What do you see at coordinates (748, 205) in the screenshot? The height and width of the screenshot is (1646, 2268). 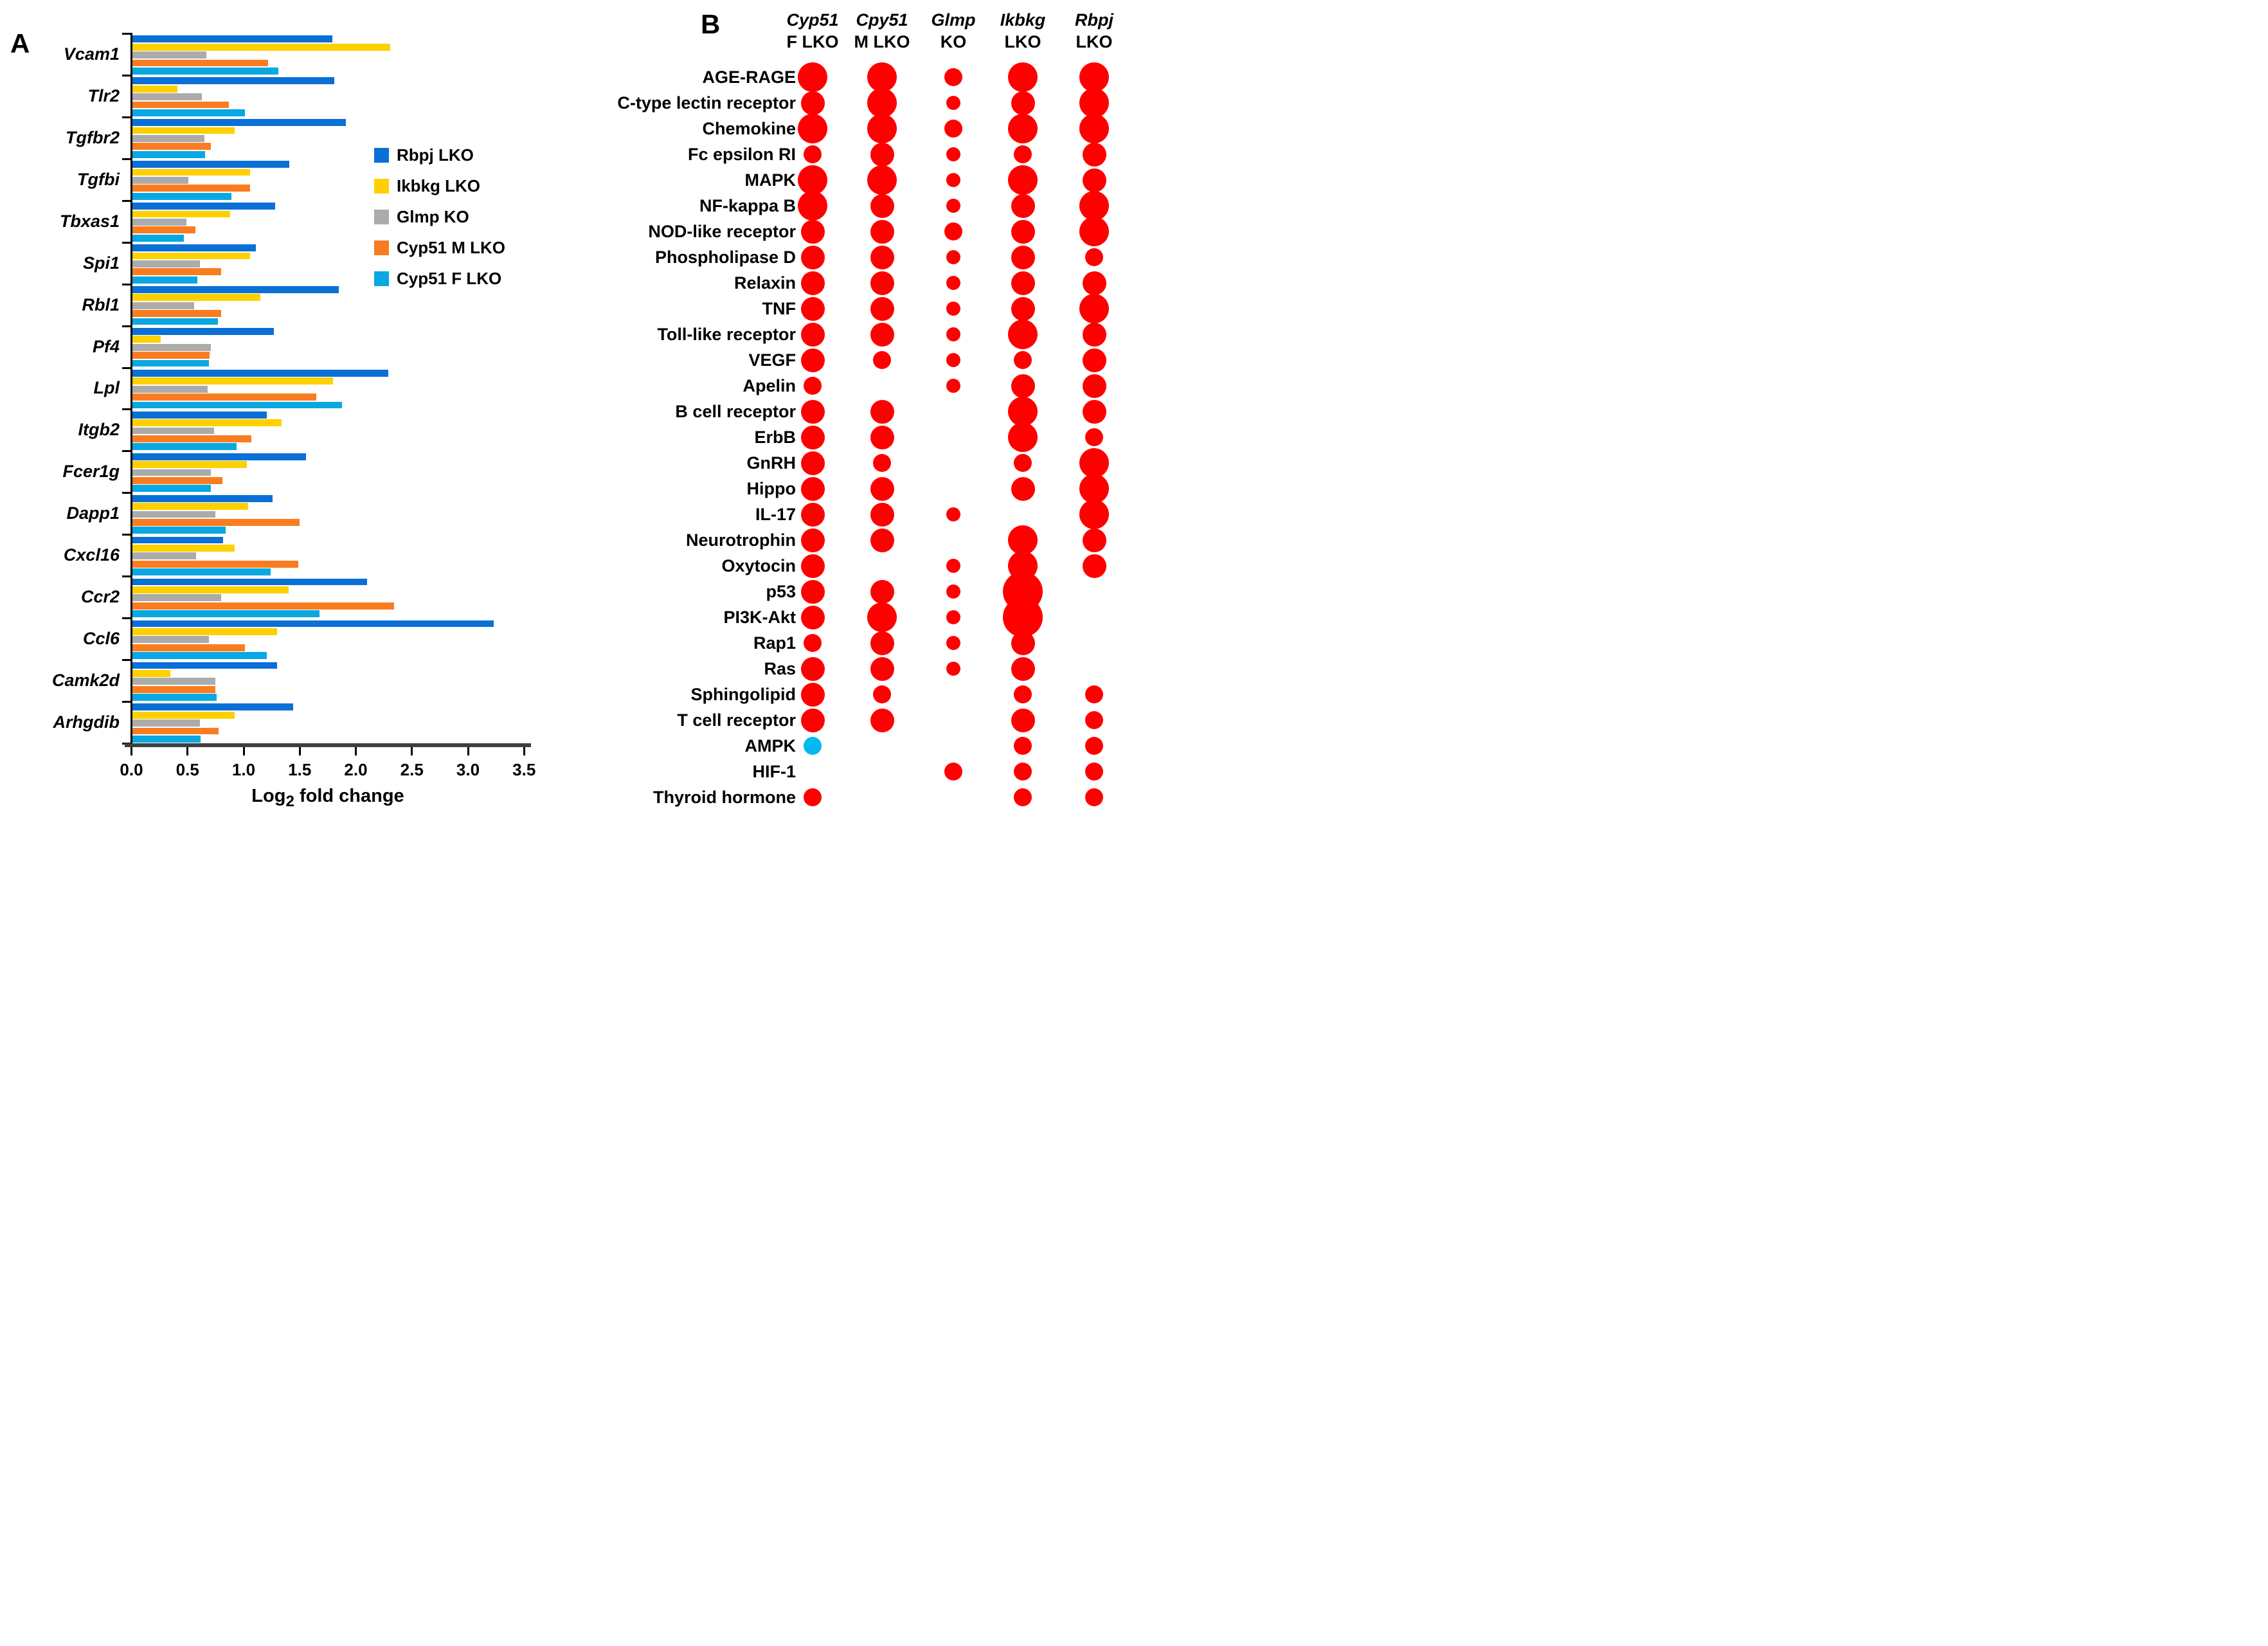 I see `pathway-label: NF-kappa B` at bounding box center [748, 205].